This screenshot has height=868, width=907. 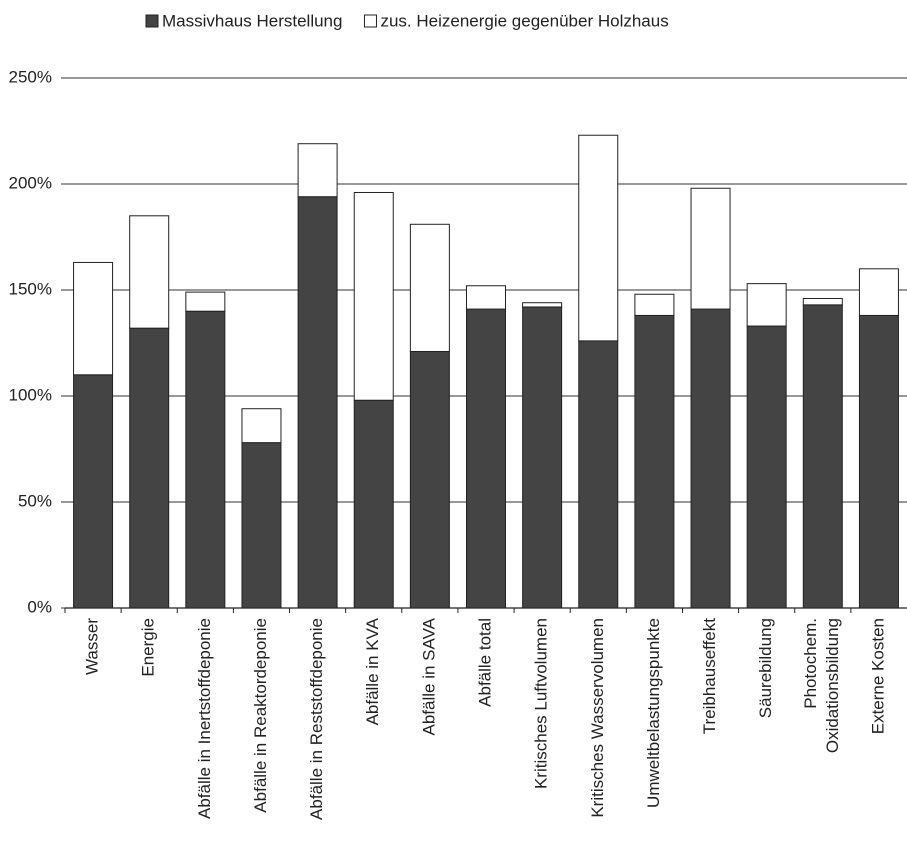 What do you see at coordinates (597, 718) in the screenshot?
I see `x-tick-label: Kritisches Wasservolumen` at bounding box center [597, 718].